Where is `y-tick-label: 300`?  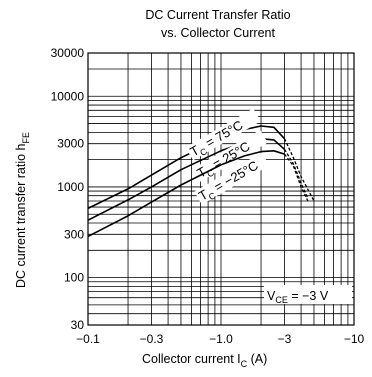 y-tick-label: 300 is located at coordinates (74, 234).